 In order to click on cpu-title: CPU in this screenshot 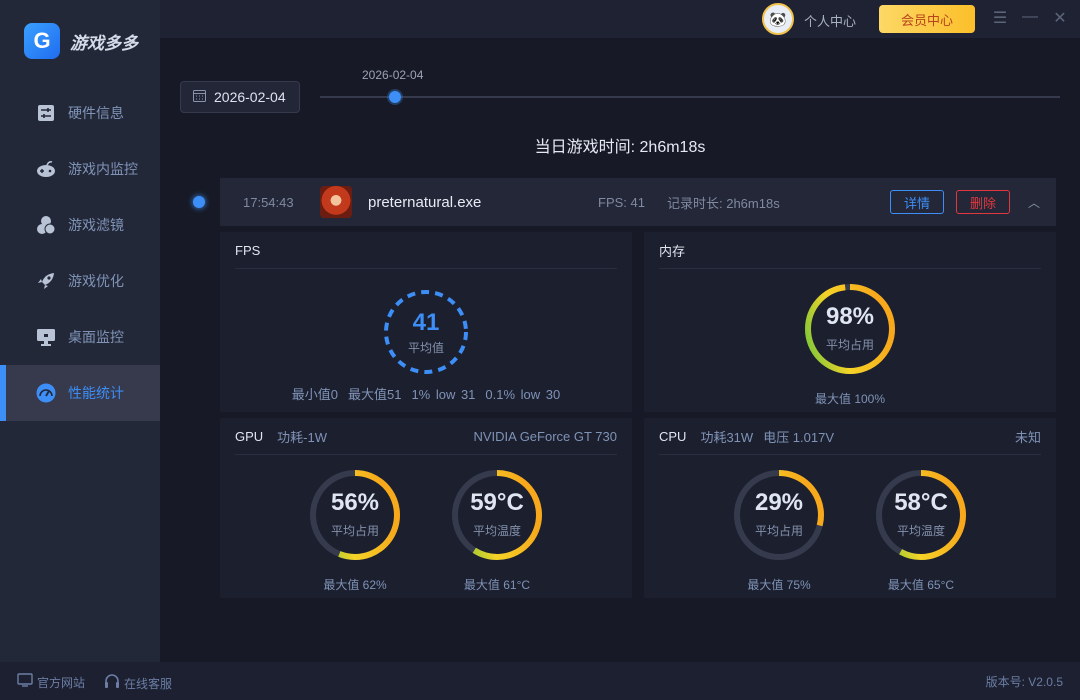, I will do `click(673, 436)`.